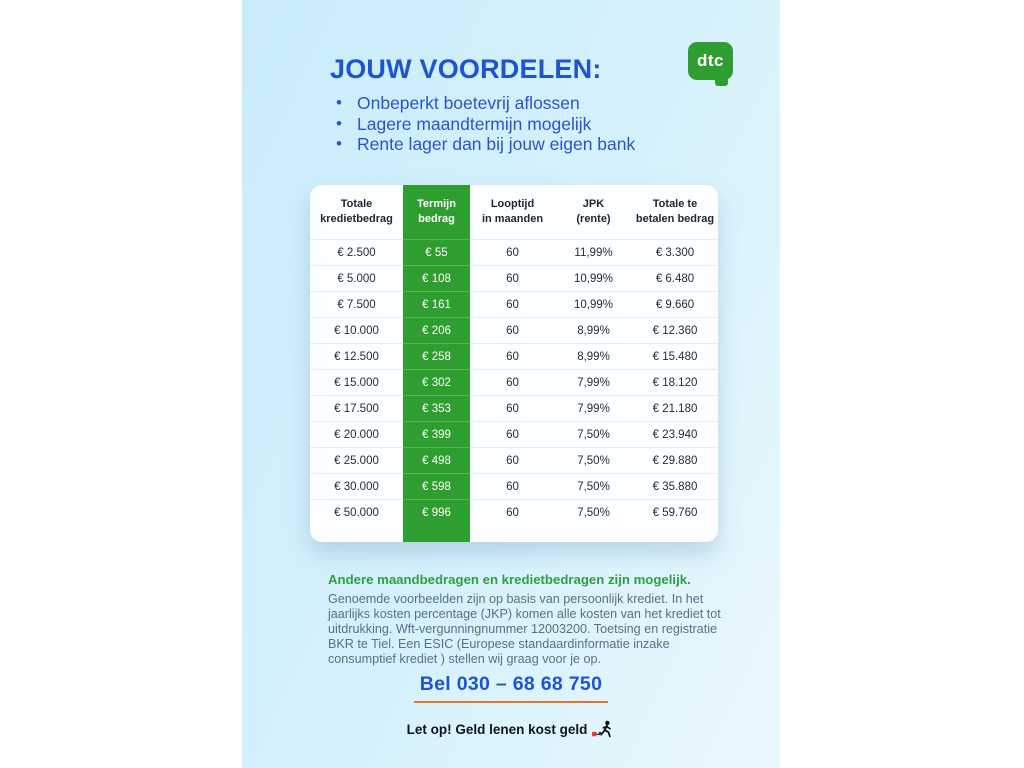 The height and width of the screenshot is (768, 1024). I want to click on money-burden-runner-icon, so click(602, 729).